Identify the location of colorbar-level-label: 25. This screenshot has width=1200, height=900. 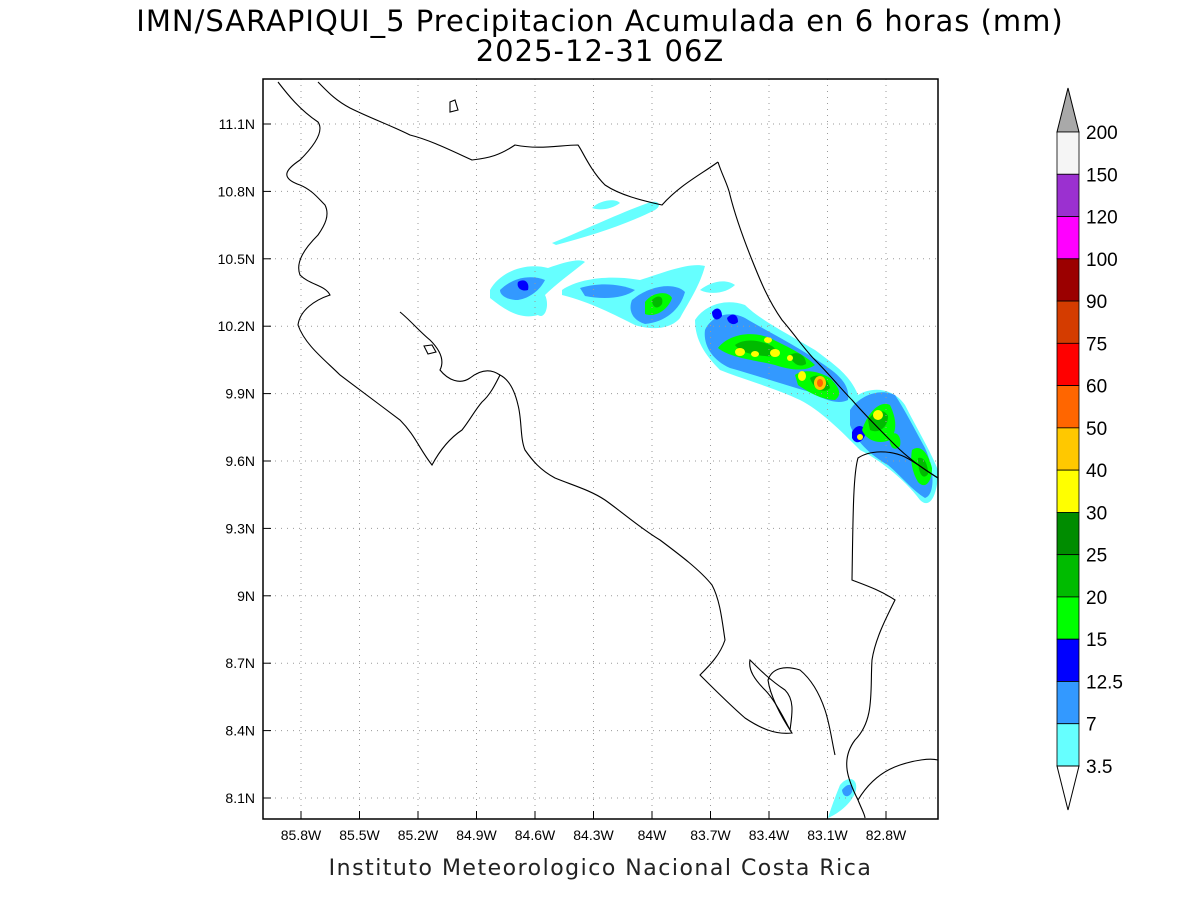
(1096, 556).